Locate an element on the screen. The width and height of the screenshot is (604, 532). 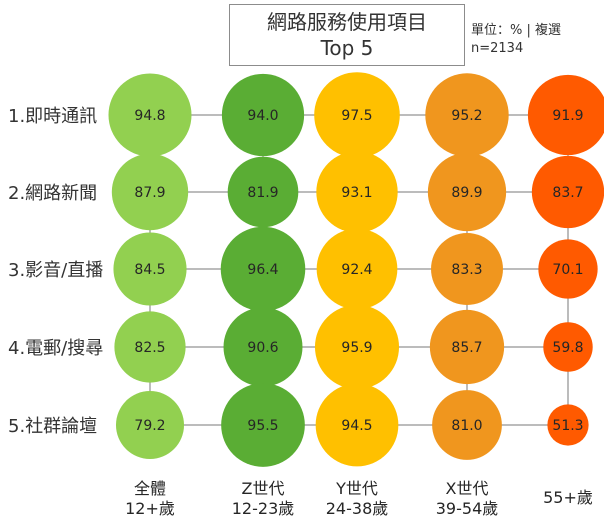
column-label-5: 55+歲 is located at coordinates (568, 497).